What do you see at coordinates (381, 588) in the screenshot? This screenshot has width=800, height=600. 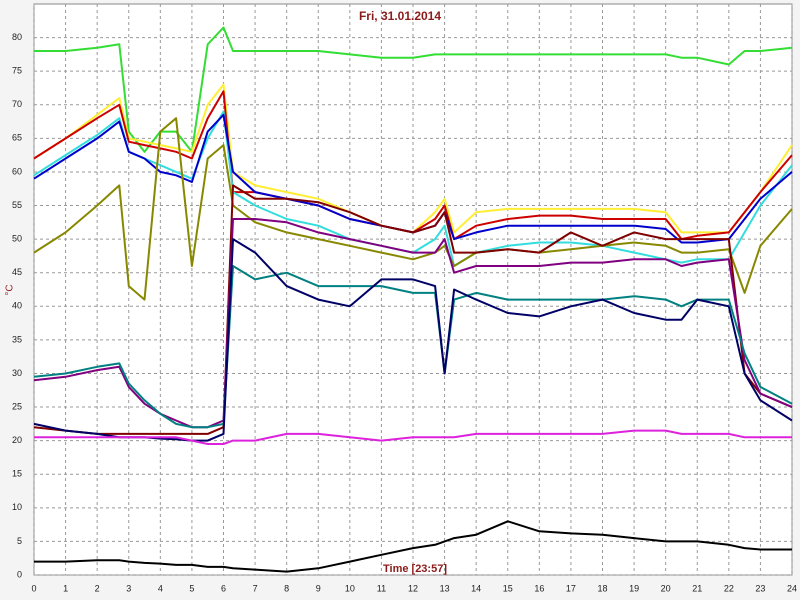 I see `x-tick-label: 11` at bounding box center [381, 588].